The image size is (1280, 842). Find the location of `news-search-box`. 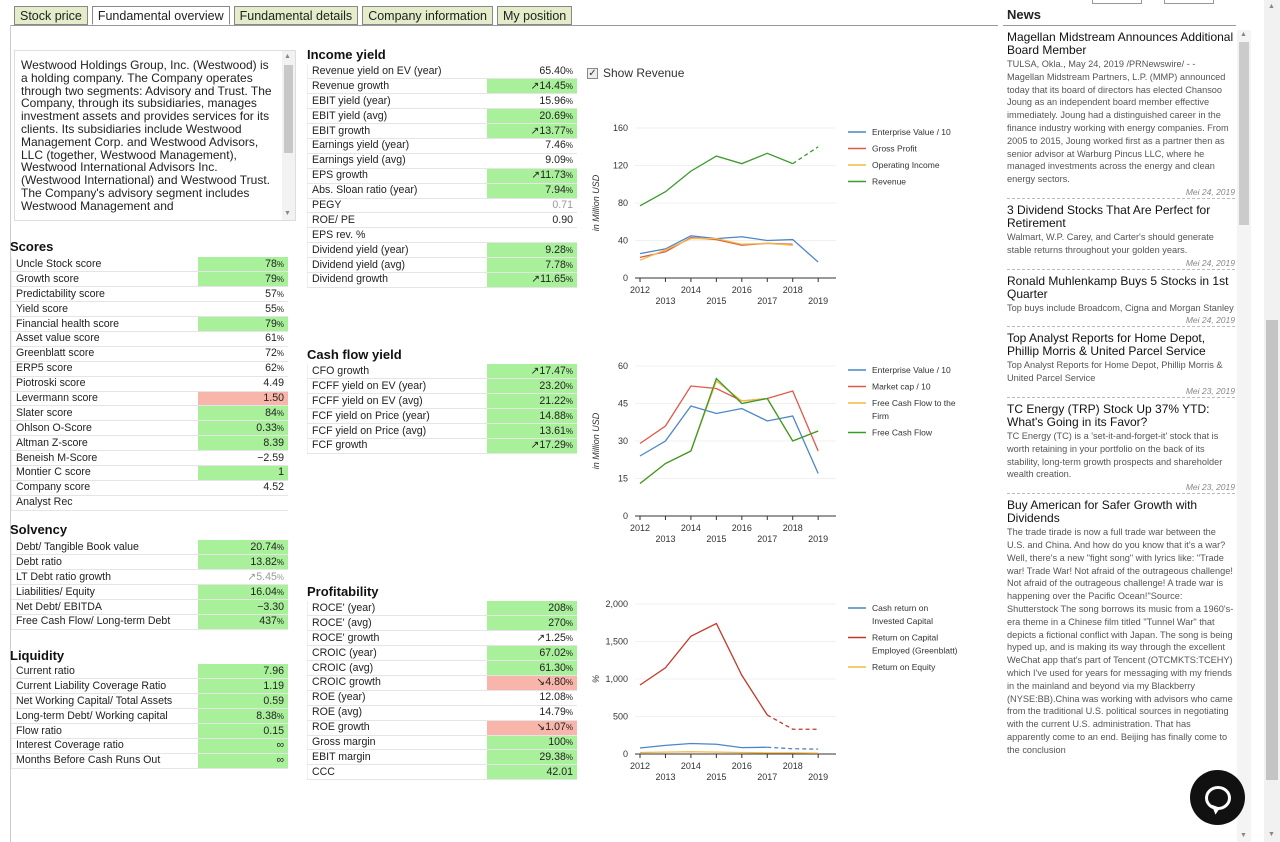

news-search-box is located at coordinates (1189, 2).